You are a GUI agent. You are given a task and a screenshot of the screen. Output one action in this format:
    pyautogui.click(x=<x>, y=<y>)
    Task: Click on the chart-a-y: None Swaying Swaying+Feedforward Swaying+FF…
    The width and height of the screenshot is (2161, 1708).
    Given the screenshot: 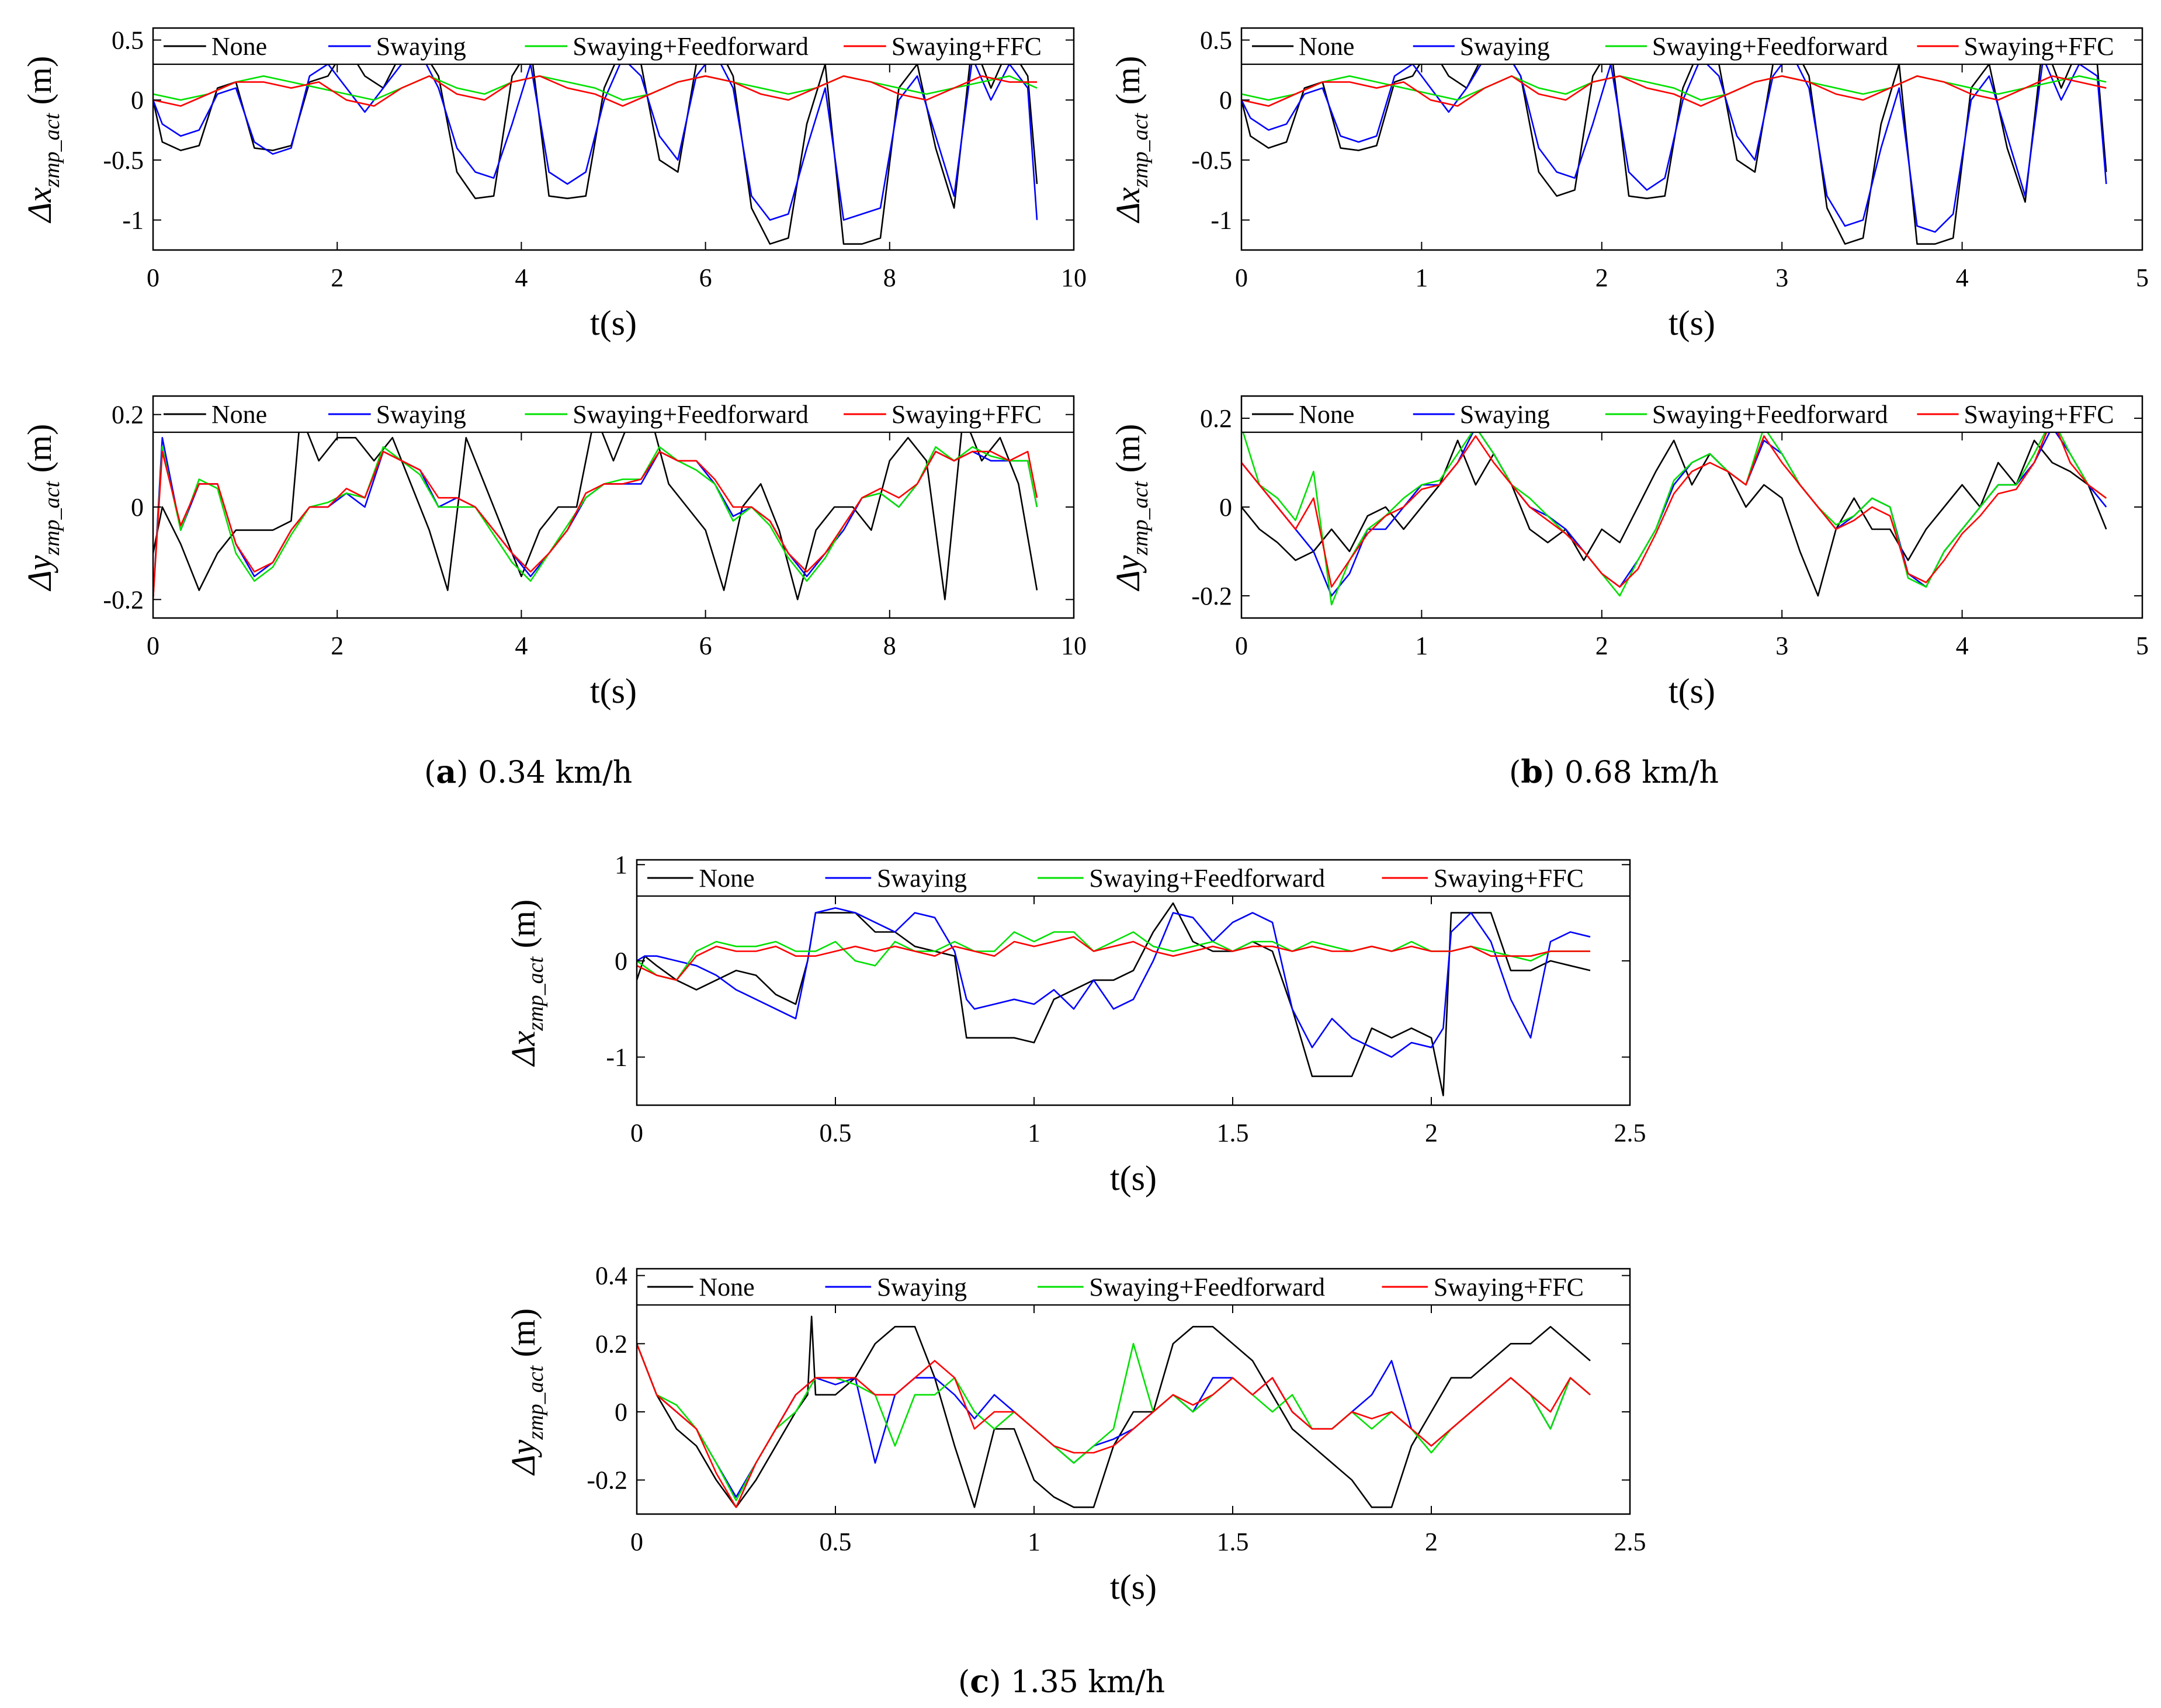 What is the action you would take?
    pyautogui.click(x=553, y=552)
    